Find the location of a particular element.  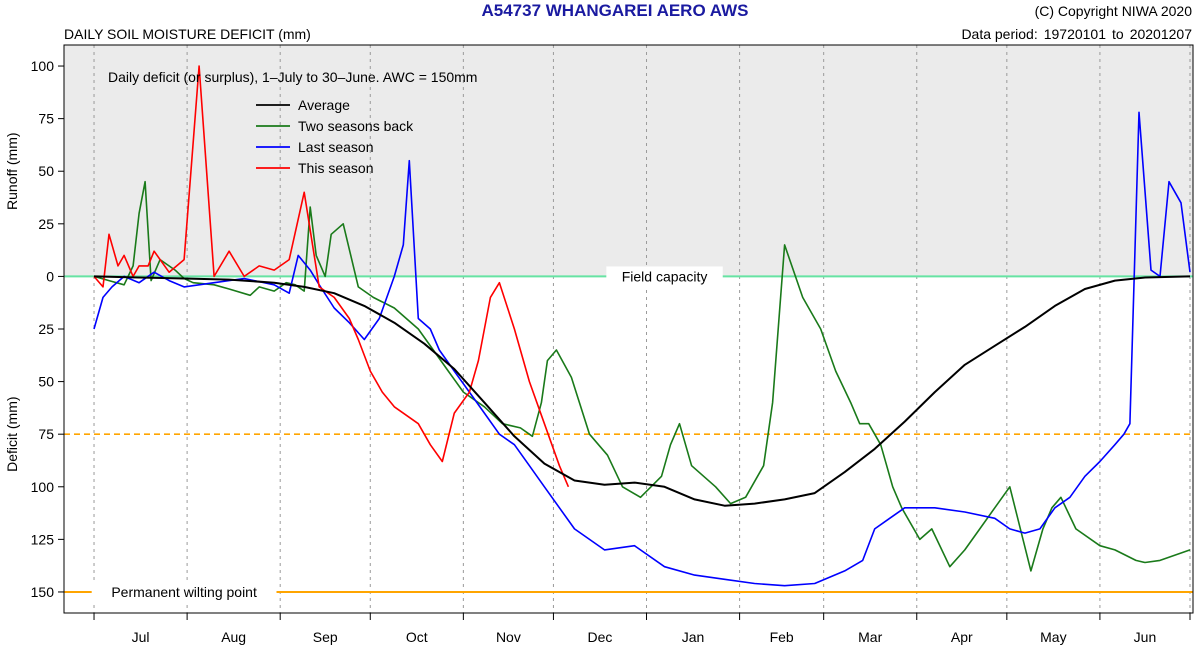

x-tick-label: Nov is located at coordinates (508, 637).